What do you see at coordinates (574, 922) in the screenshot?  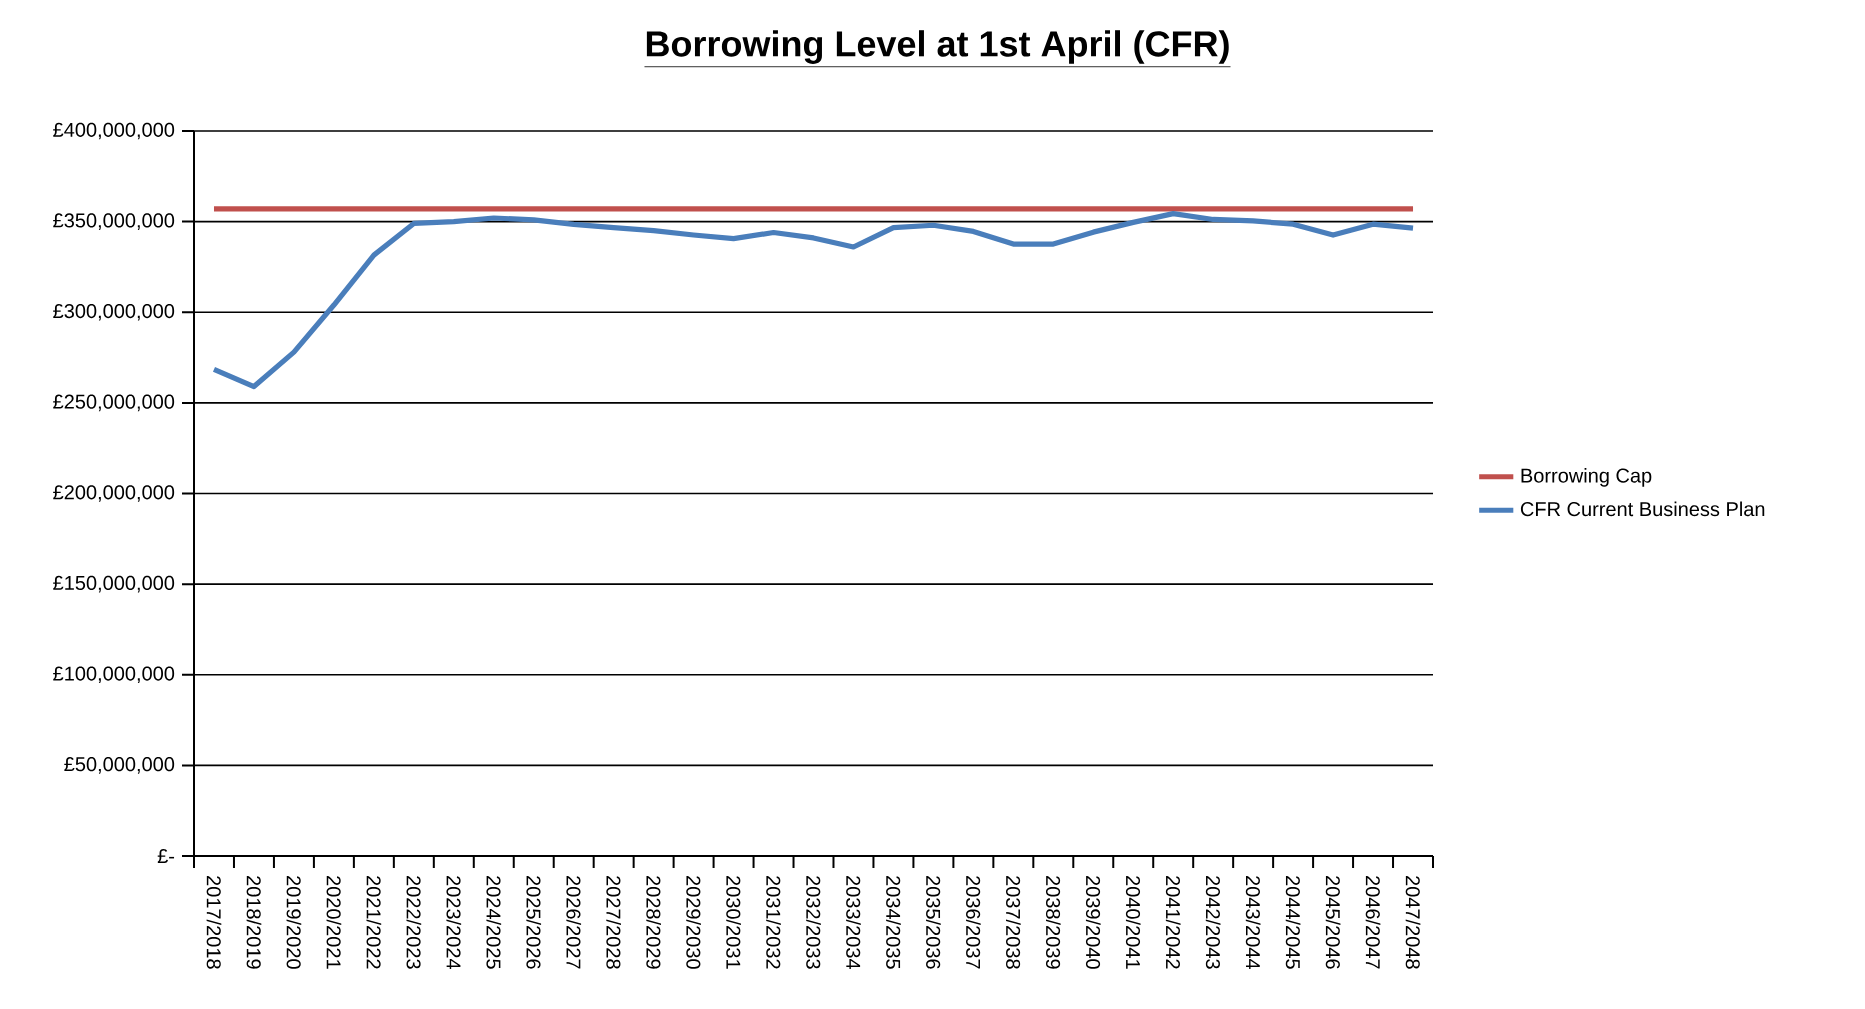 I see `x-tick-label: 2026/2027` at bounding box center [574, 922].